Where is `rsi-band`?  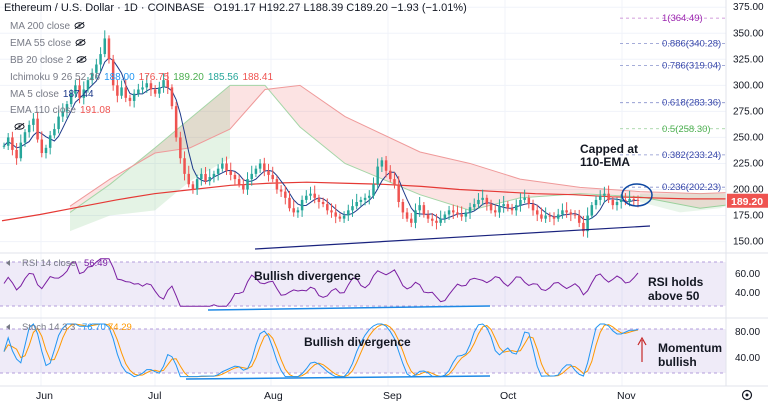 rsi-band is located at coordinates (363, 284).